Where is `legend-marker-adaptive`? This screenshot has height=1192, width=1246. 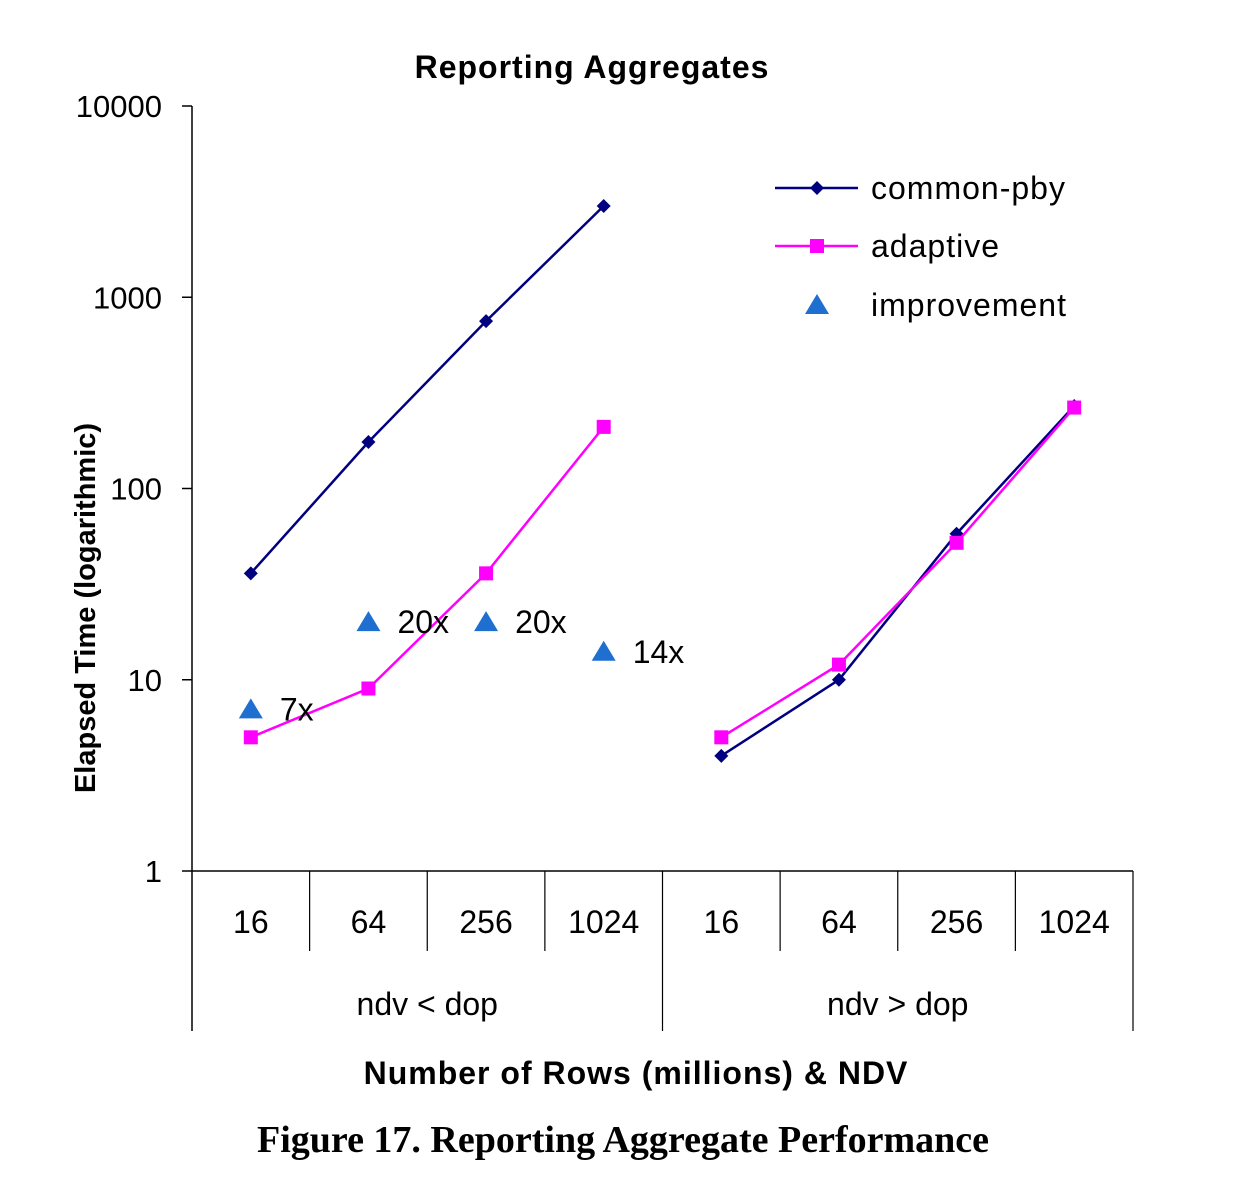
legend-marker-adaptive is located at coordinates (817, 246).